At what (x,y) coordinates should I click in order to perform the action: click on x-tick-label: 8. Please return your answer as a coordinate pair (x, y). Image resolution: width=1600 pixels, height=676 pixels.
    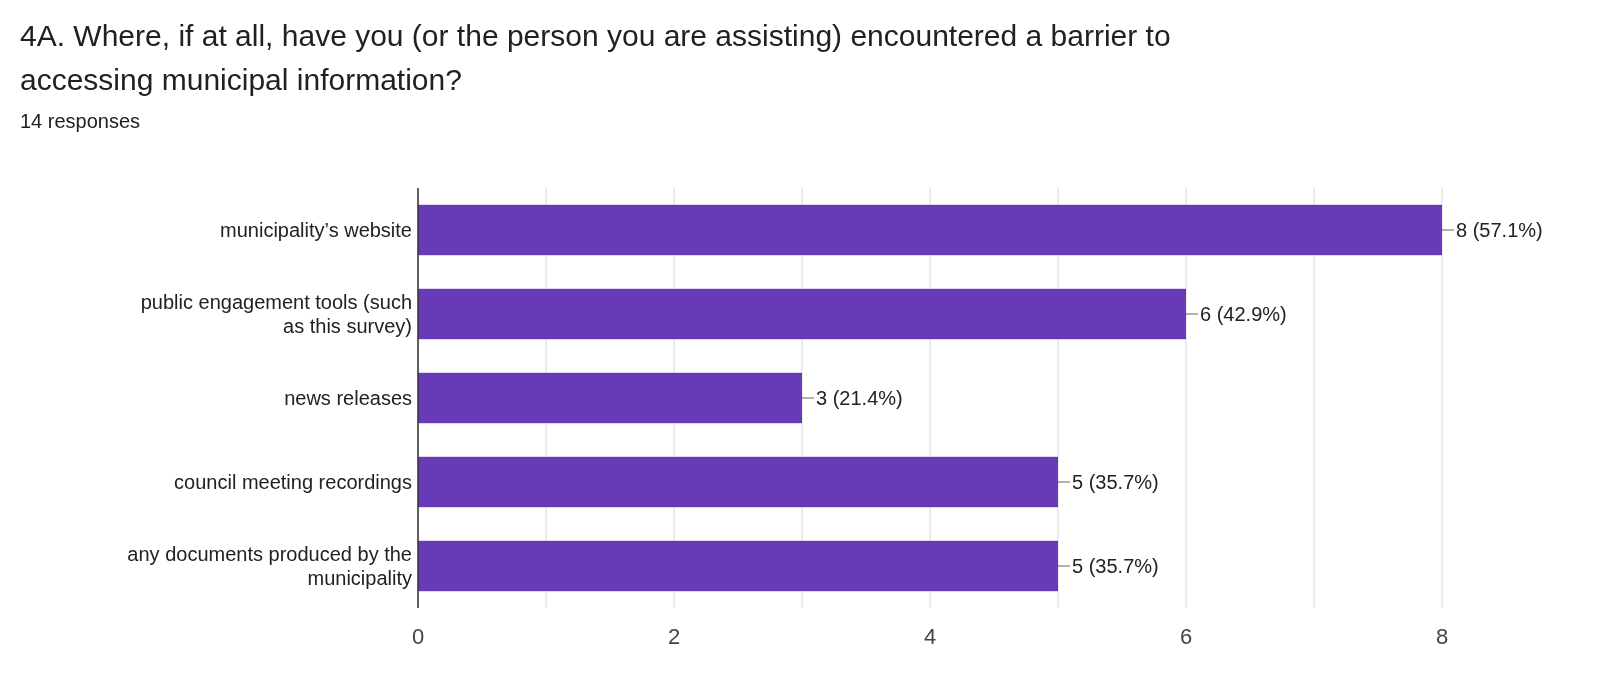
    Looking at the image, I should click on (1442, 636).